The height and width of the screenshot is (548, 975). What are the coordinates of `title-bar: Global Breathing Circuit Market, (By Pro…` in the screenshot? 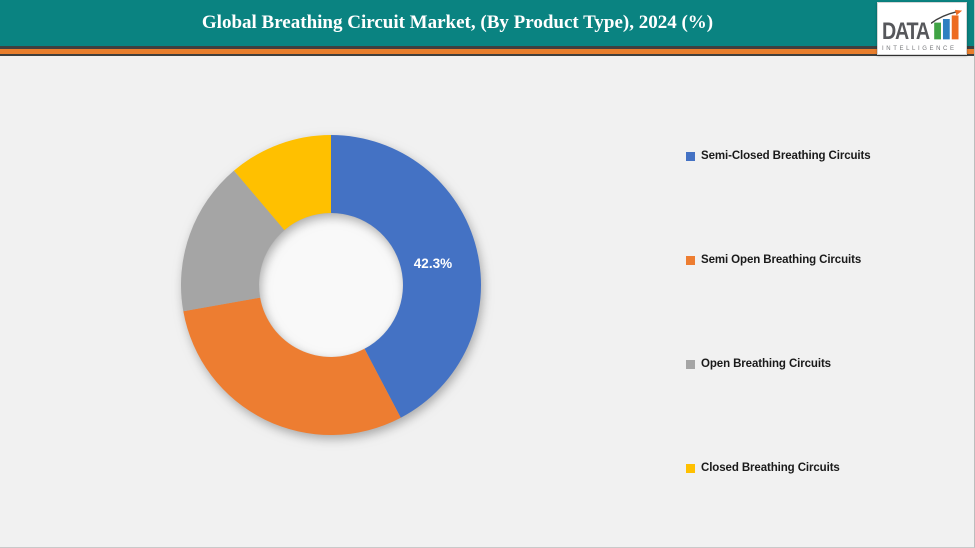 It's located at (487, 23).